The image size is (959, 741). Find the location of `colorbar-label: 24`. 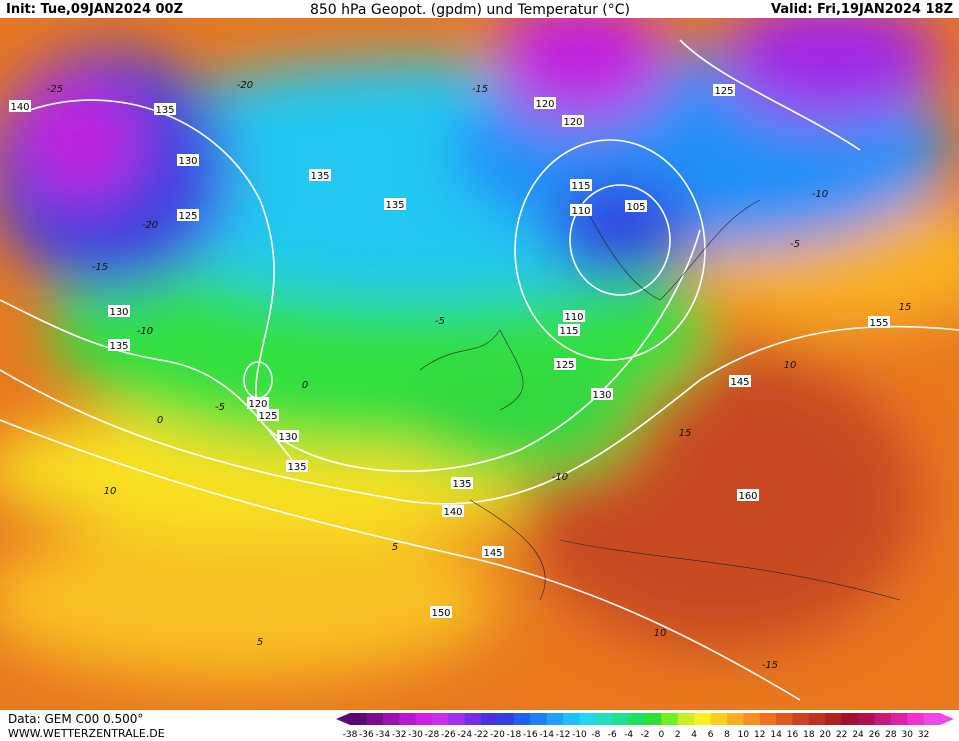

colorbar-label: 24 is located at coordinates (858, 735).